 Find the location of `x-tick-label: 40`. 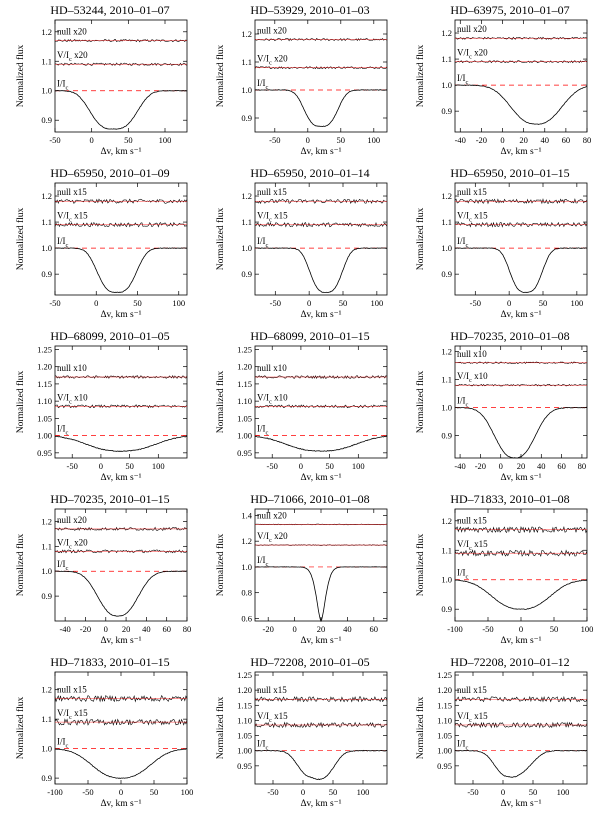

x-tick-label: 40 is located at coordinates (146, 629).